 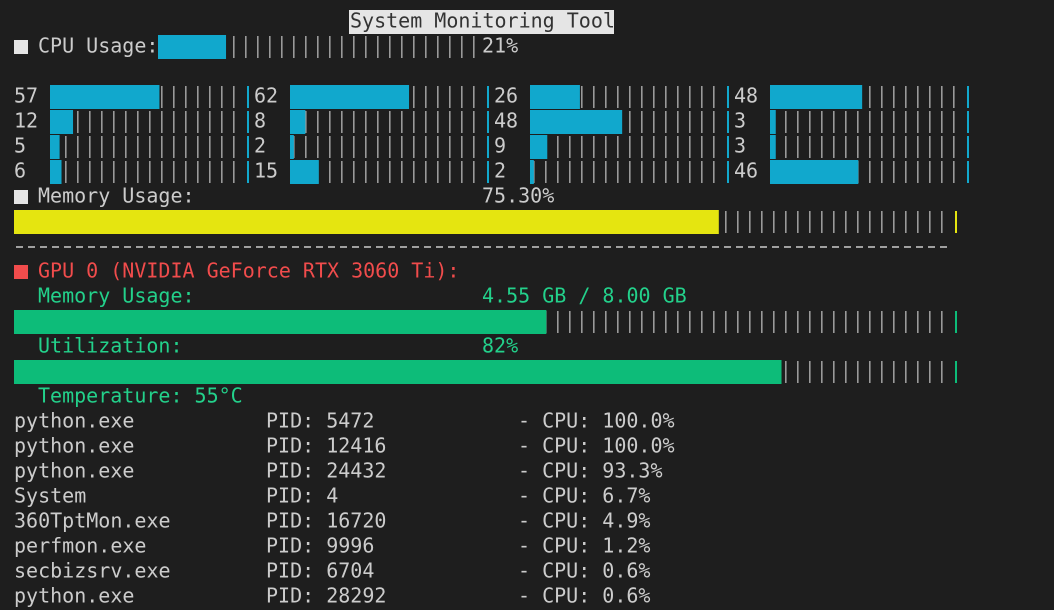 What do you see at coordinates (326, 471) in the screenshot?
I see `process-pid: PID: 24432` at bounding box center [326, 471].